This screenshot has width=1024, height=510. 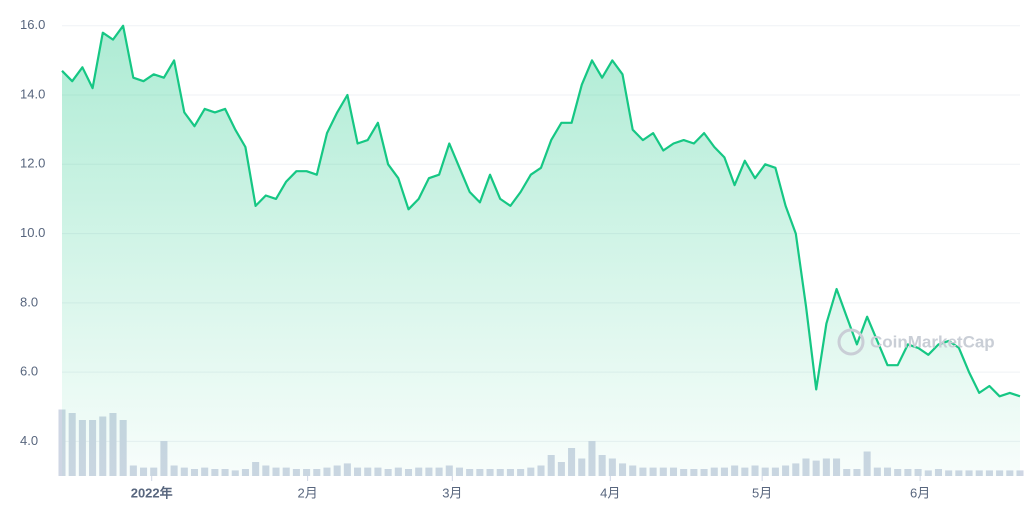 What do you see at coordinates (610, 492) in the screenshot?
I see `x-tick-label: 4月` at bounding box center [610, 492].